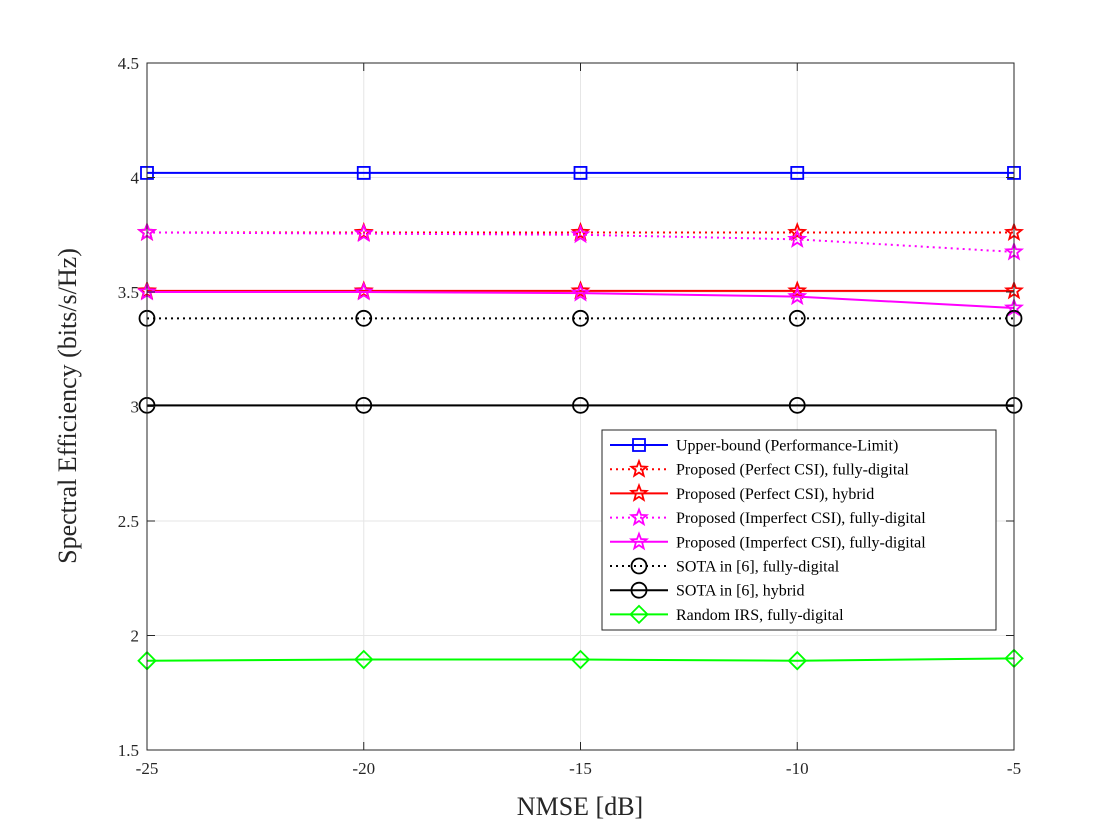 This screenshot has width=1120, height=840. I want to click on legend-entry: SOTA in [6], fully-digital, so click(725, 566).